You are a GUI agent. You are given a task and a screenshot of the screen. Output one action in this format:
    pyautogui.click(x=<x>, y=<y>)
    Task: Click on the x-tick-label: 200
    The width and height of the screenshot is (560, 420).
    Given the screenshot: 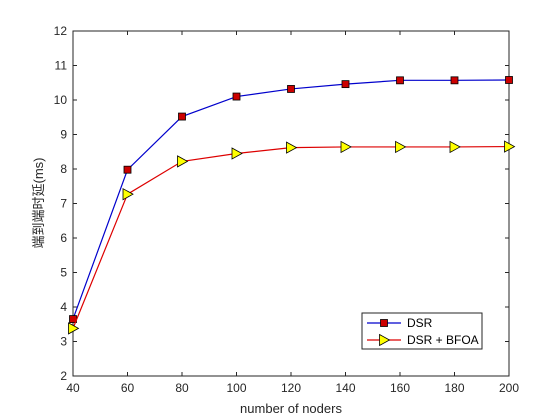 What is the action you would take?
    pyautogui.click(x=509, y=388)
    